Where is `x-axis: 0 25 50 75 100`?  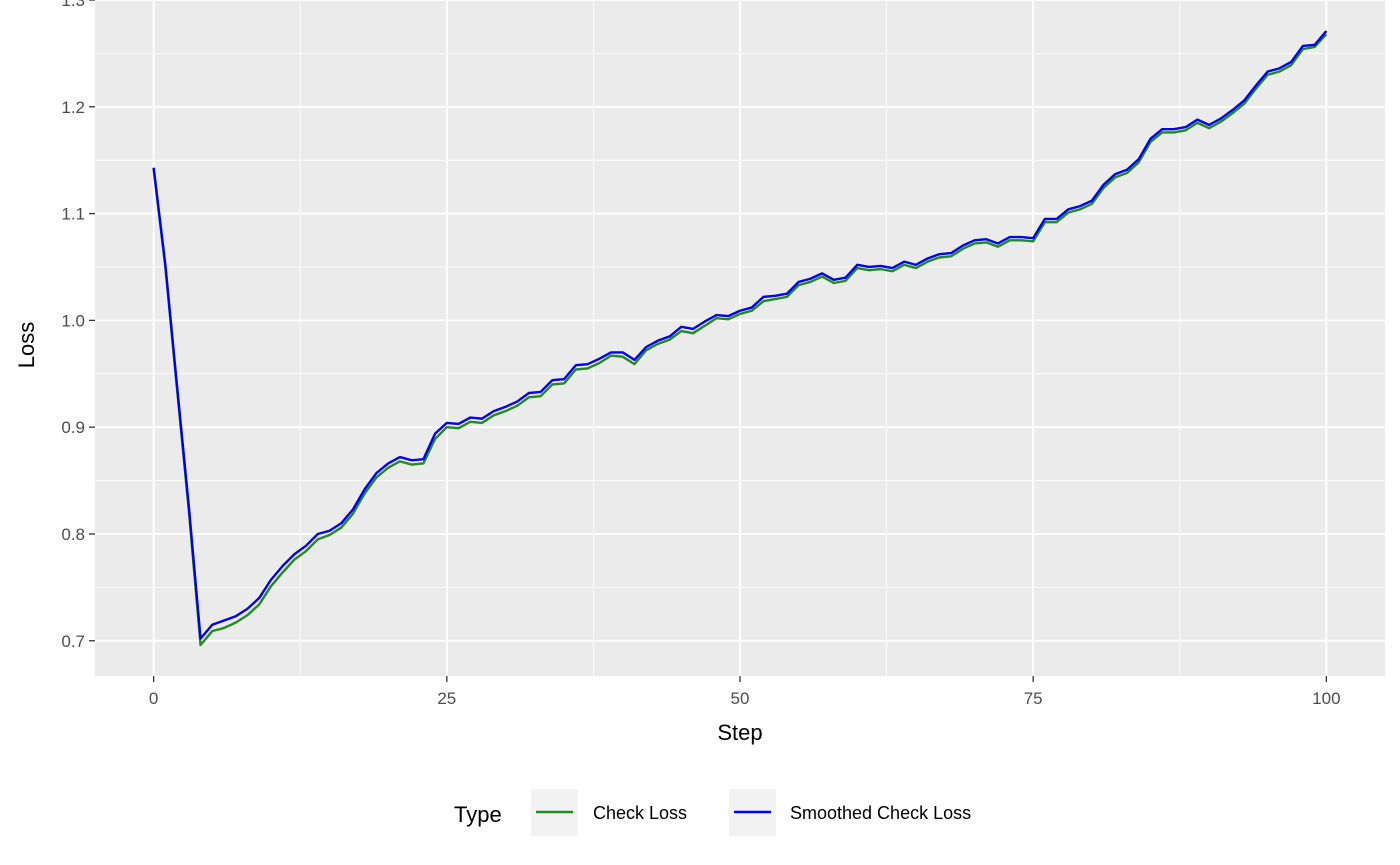
x-axis: 0 25 50 75 100 is located at coordinates (745, 692).